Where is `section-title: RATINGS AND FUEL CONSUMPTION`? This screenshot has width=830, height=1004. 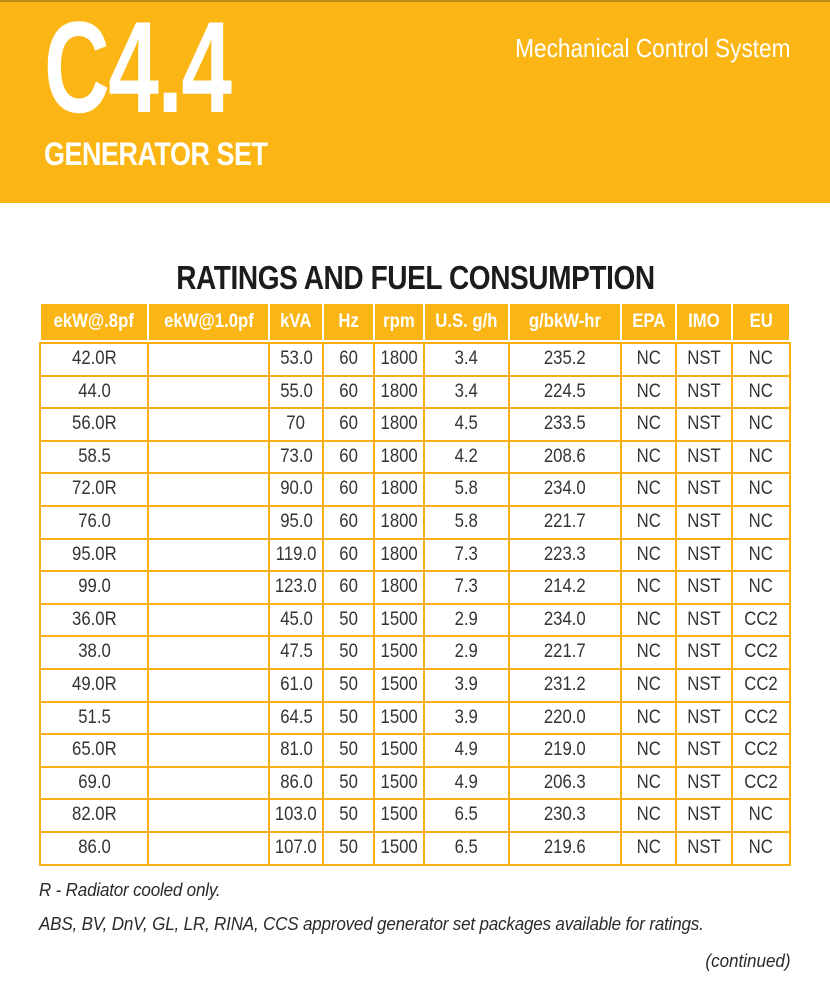 section-title: RATINGS AND FUEL CONSUMPTION is located at coordinates (415, 277).